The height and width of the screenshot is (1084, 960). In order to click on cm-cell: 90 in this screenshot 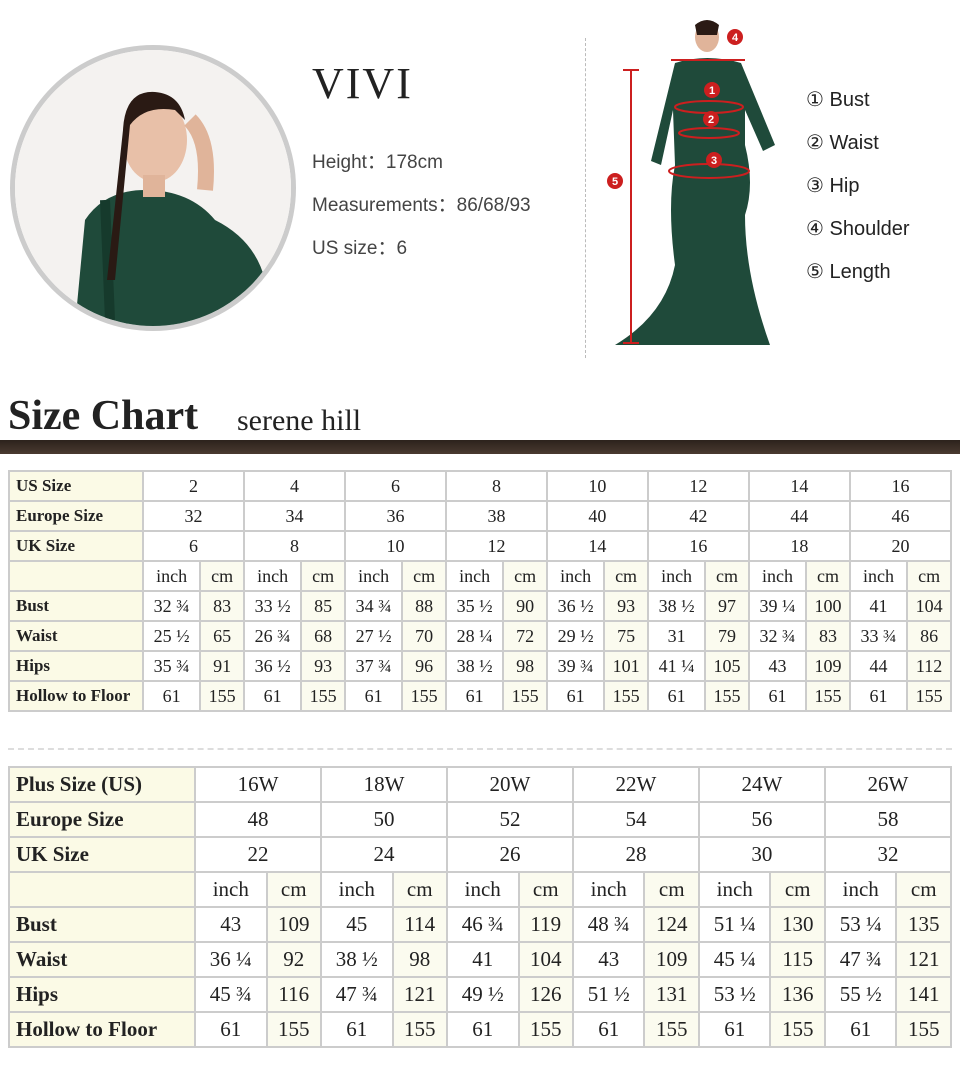, I will do `click(525, 606)`.